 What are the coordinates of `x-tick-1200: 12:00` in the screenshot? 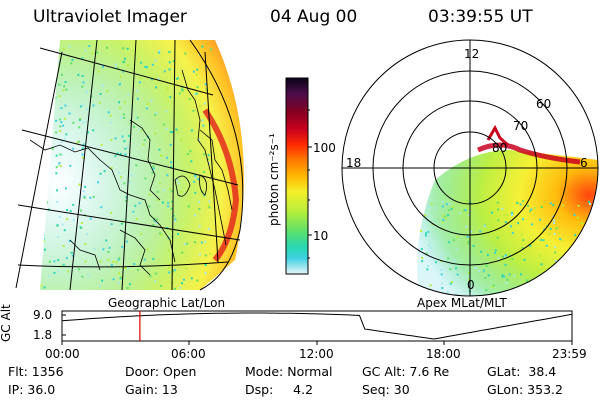 It's located at (316, 354).